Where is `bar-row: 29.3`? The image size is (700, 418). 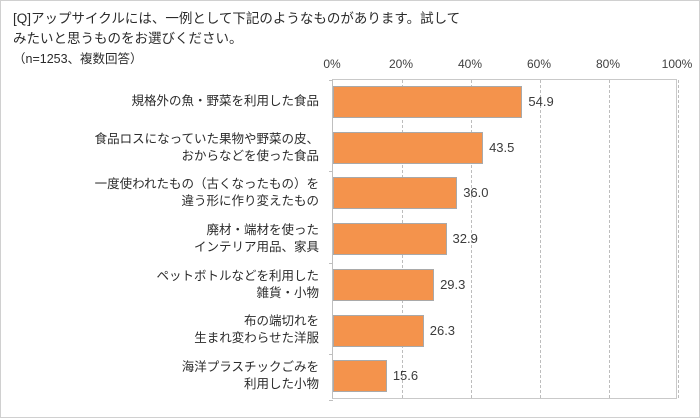
bar-row: 29.3 is located at coordinates (505, 286).